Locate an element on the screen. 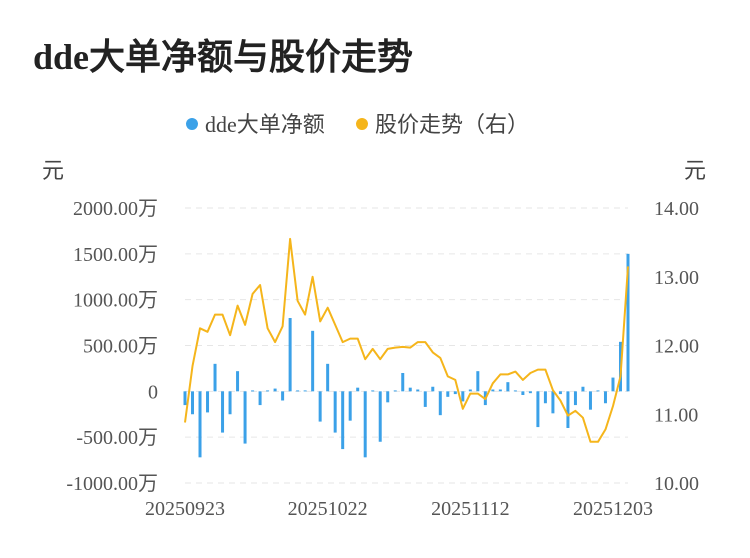 The image size is (750, 558). right-tick-label: 14.00 is located at coordinates (676, 209).